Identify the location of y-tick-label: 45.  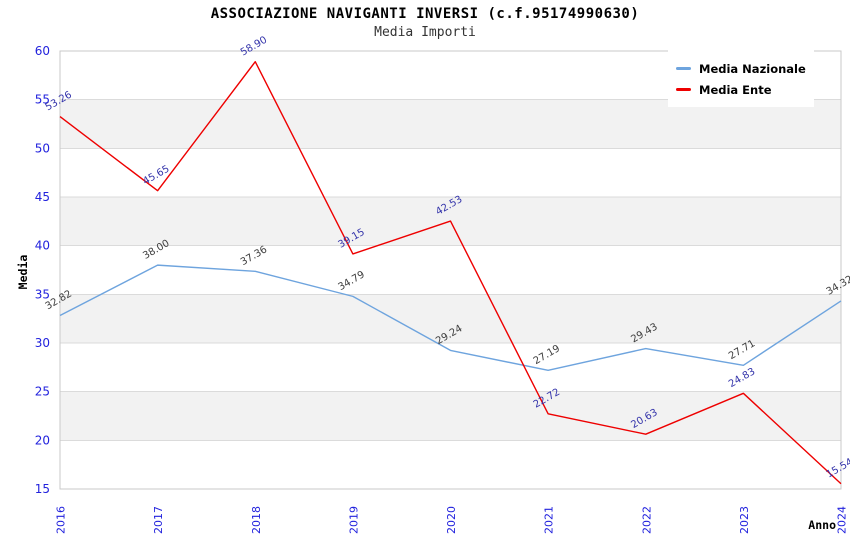
(42, 197).